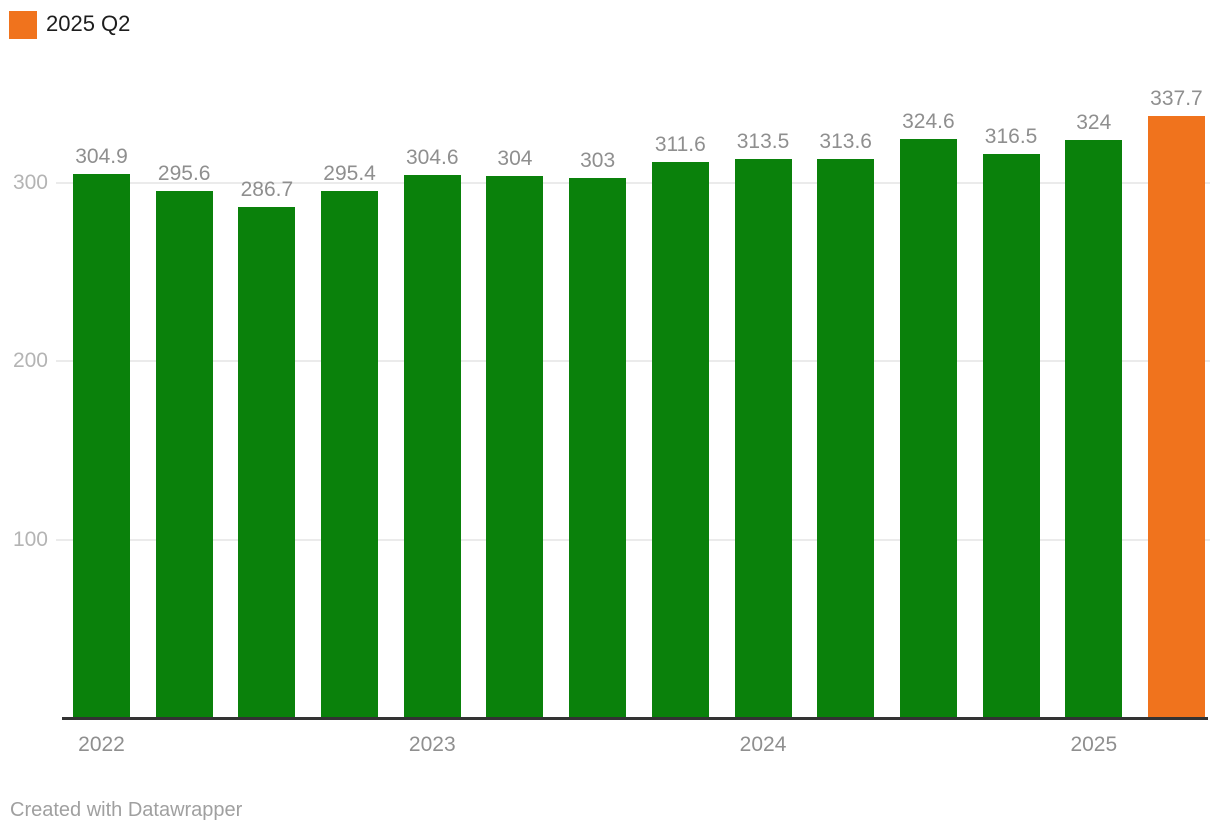  I want to click on bar-value-label: 303, so click(598, 160).